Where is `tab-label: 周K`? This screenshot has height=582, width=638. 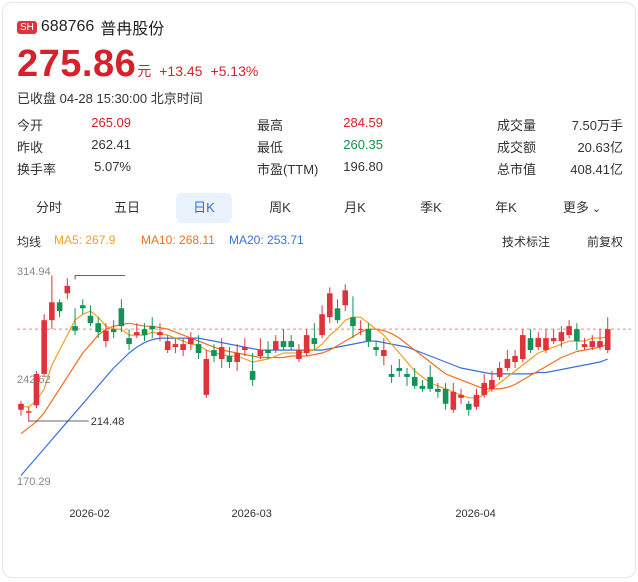
tab-label: 周K is located at coordinates (280, 207).